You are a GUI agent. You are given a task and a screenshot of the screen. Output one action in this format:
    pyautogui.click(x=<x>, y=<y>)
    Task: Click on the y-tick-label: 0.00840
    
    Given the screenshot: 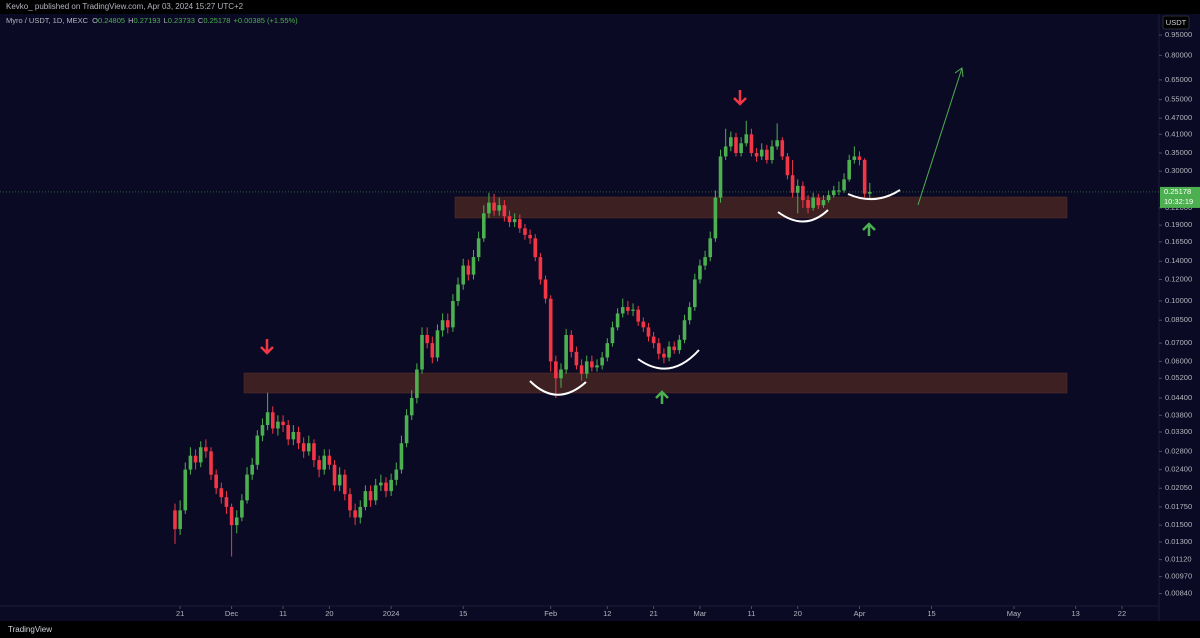 What is the action you would take?
    pyautogui.click(x=1178, y=593)
    